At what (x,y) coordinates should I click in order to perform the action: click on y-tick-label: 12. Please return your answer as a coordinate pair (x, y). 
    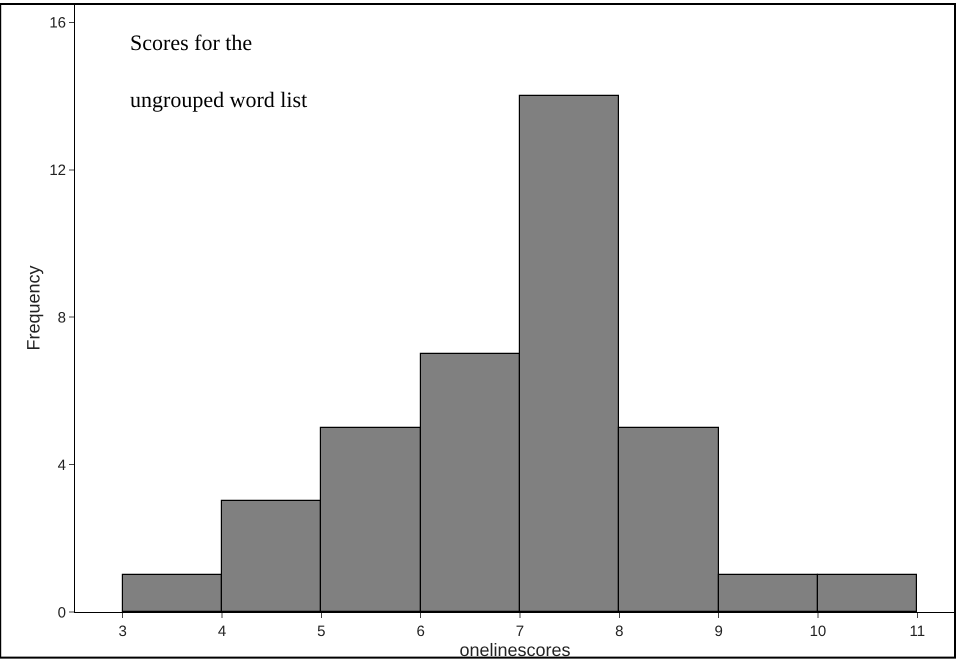
    Looking at the image, I should click on (57, 171).